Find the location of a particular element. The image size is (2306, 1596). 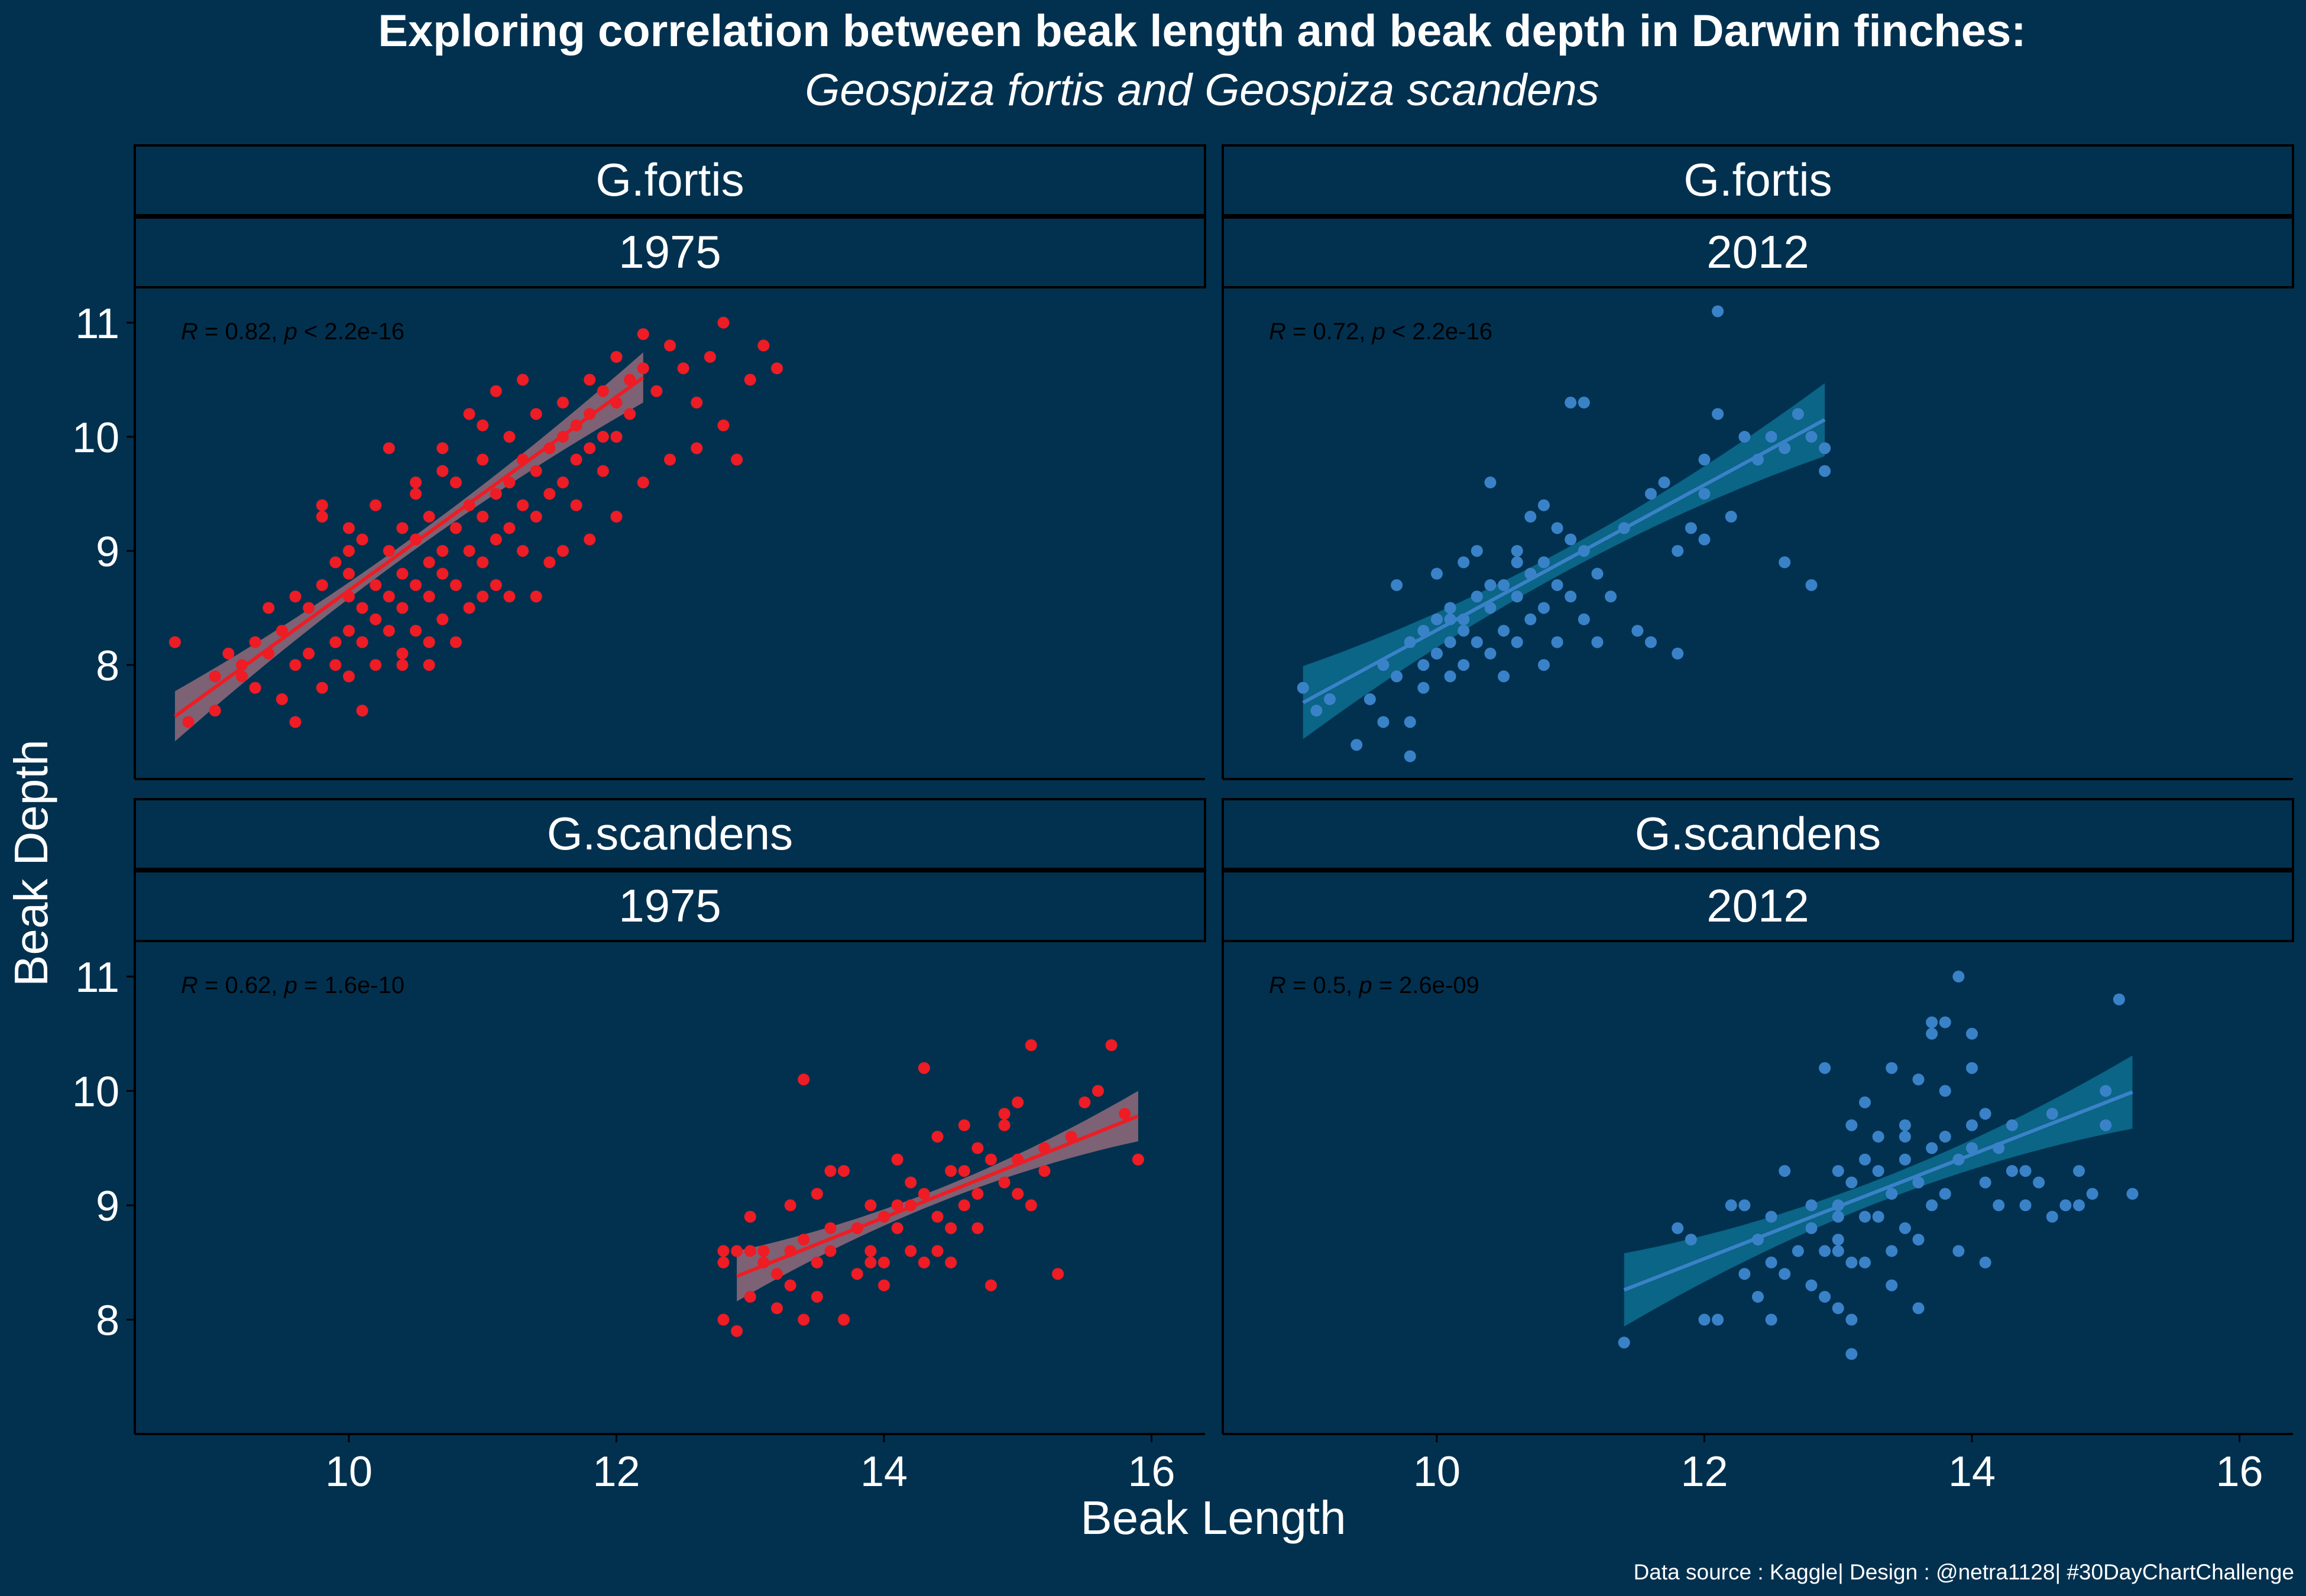

strip-species-box is located at coordinates (670, 180).